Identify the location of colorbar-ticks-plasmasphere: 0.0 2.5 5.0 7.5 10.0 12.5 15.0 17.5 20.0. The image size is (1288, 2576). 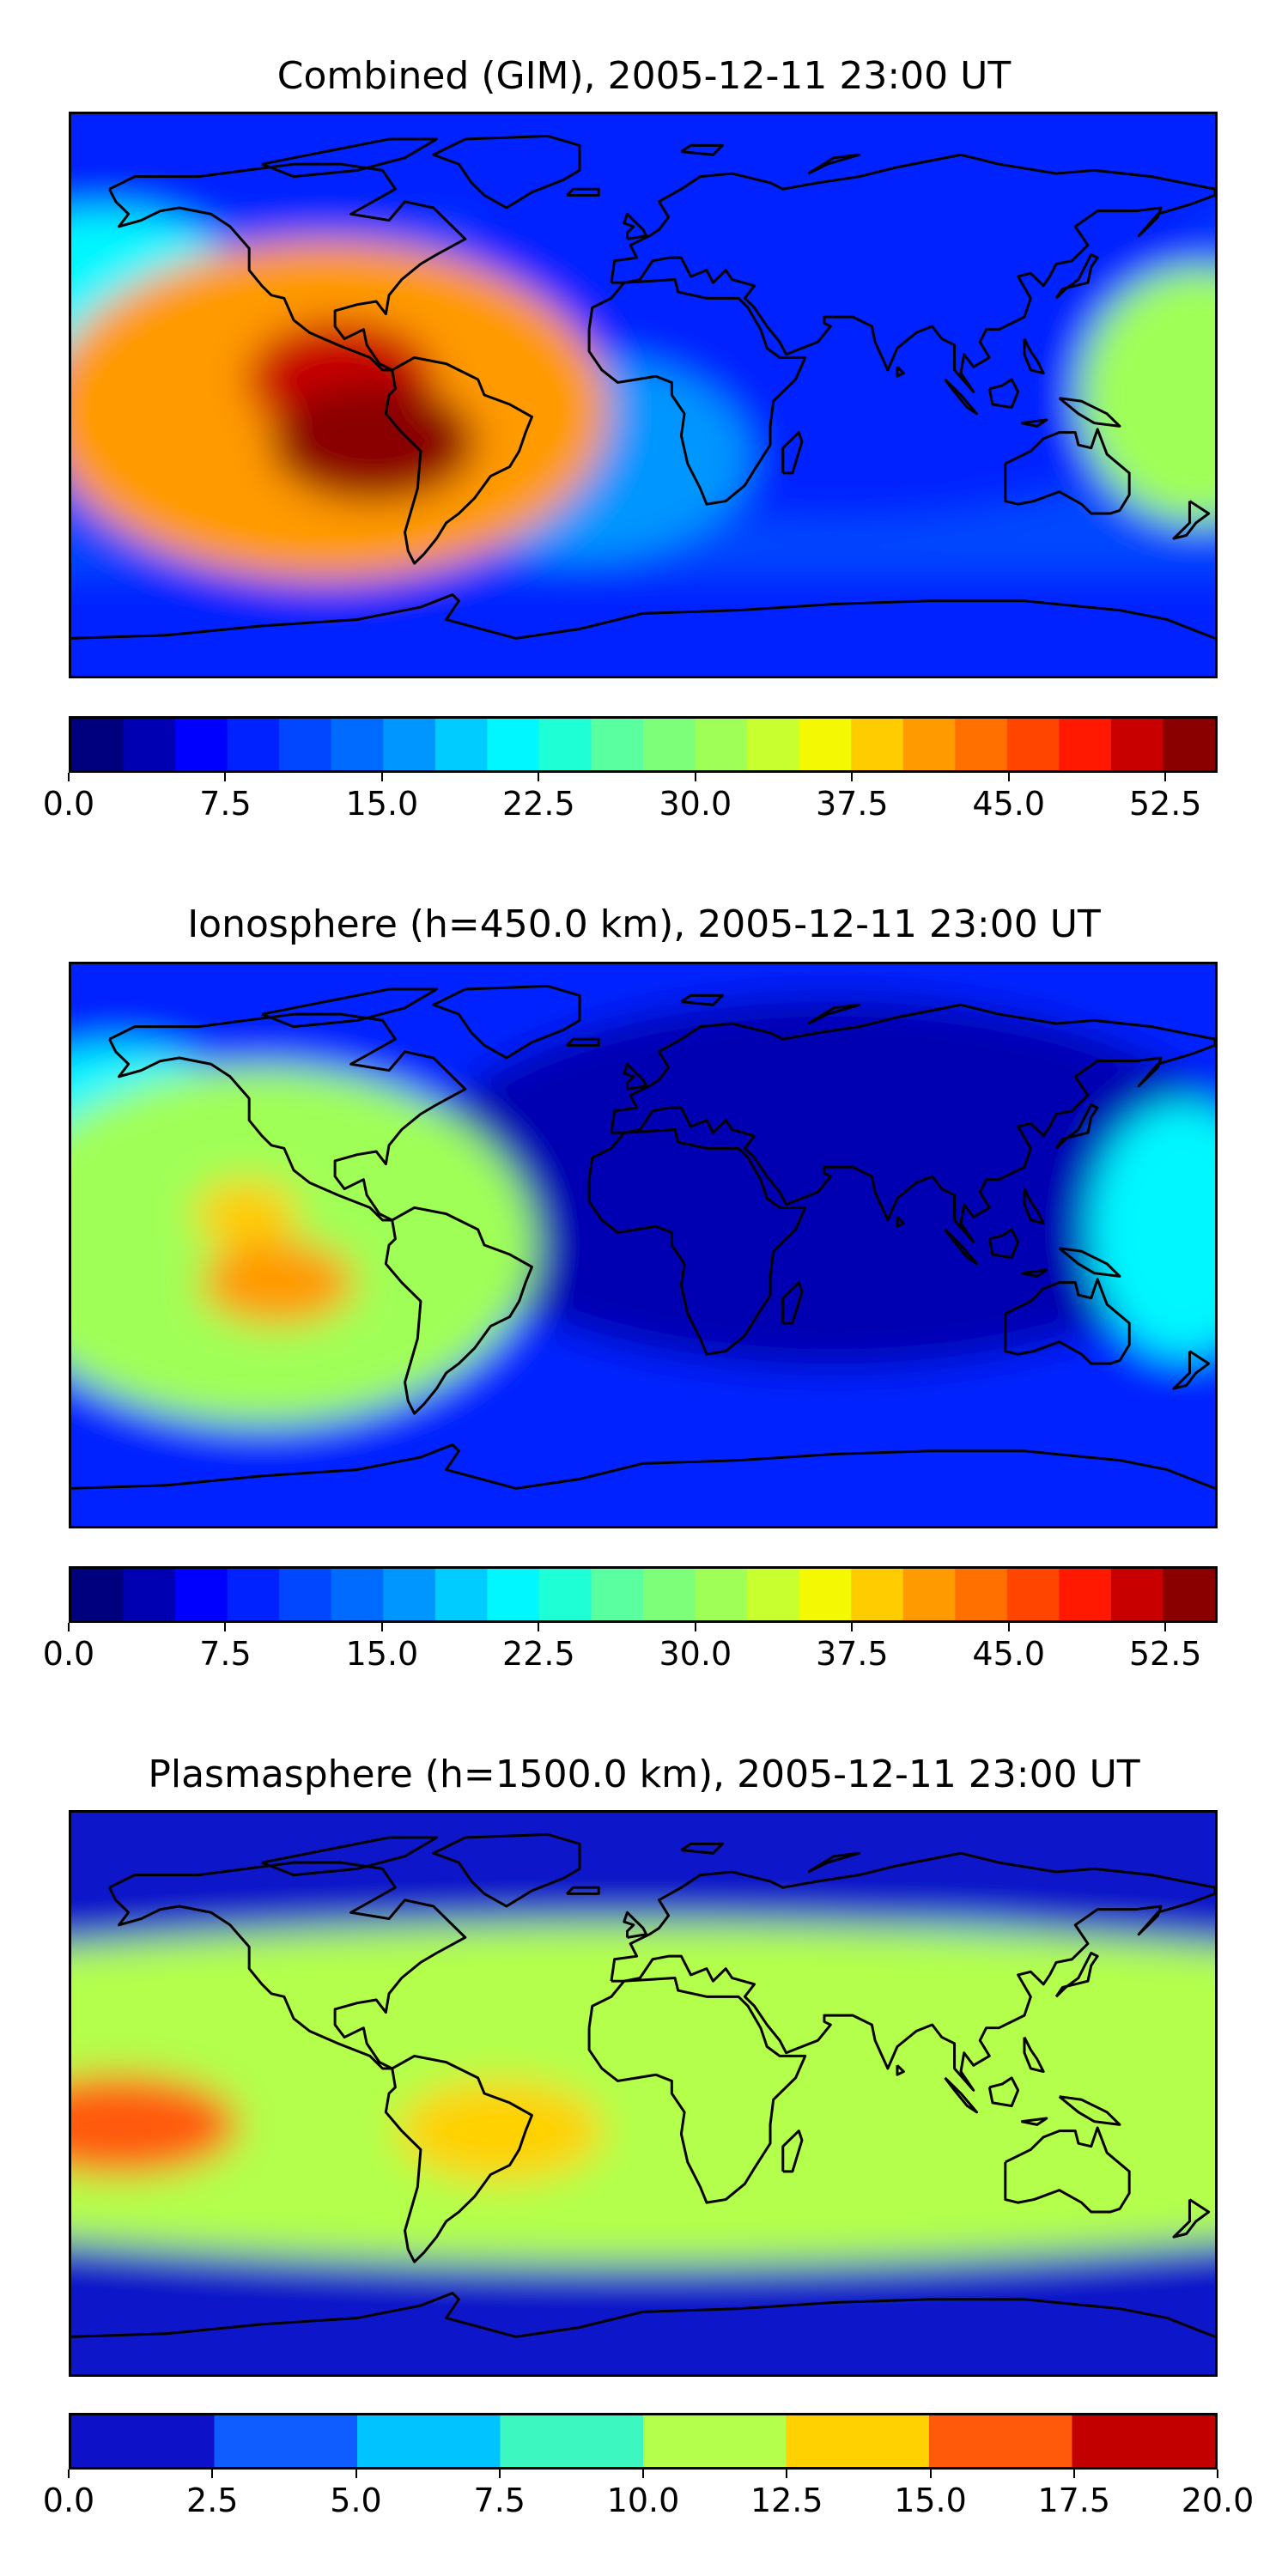
(649, 2495).